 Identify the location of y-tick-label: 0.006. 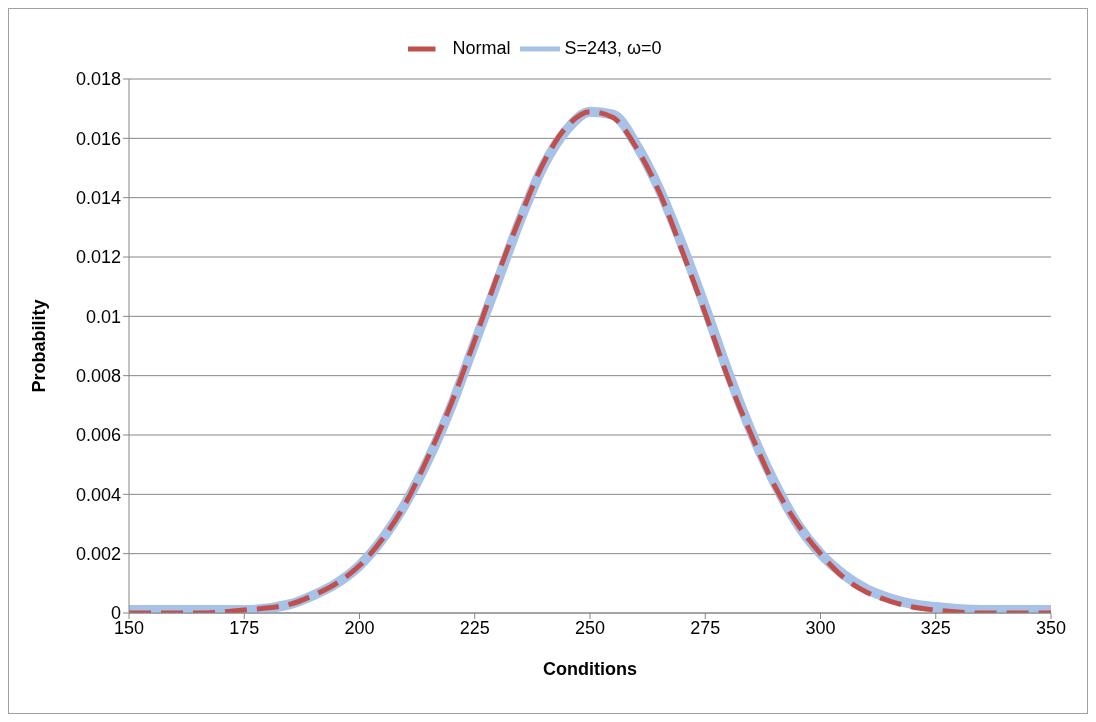
(98, 435).